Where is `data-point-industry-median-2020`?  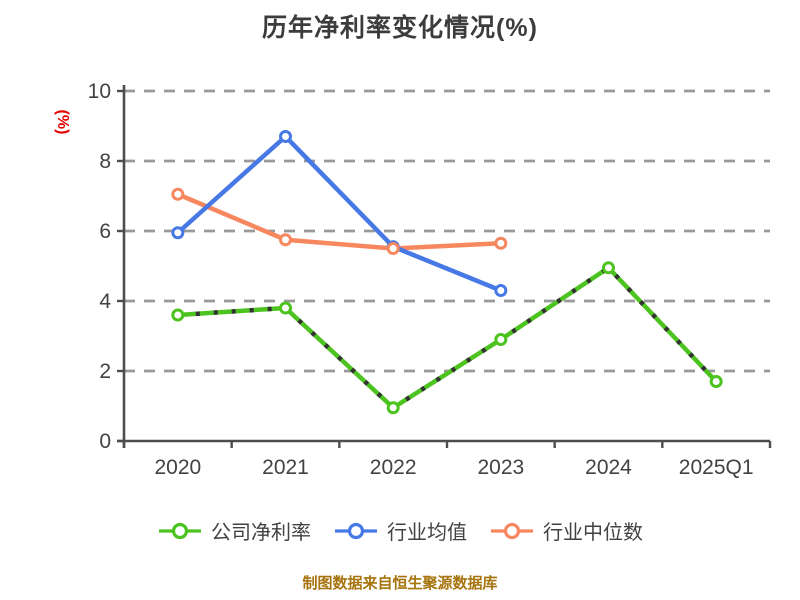
data-point-industry-median-2020 is located at coordinates (178, 194).